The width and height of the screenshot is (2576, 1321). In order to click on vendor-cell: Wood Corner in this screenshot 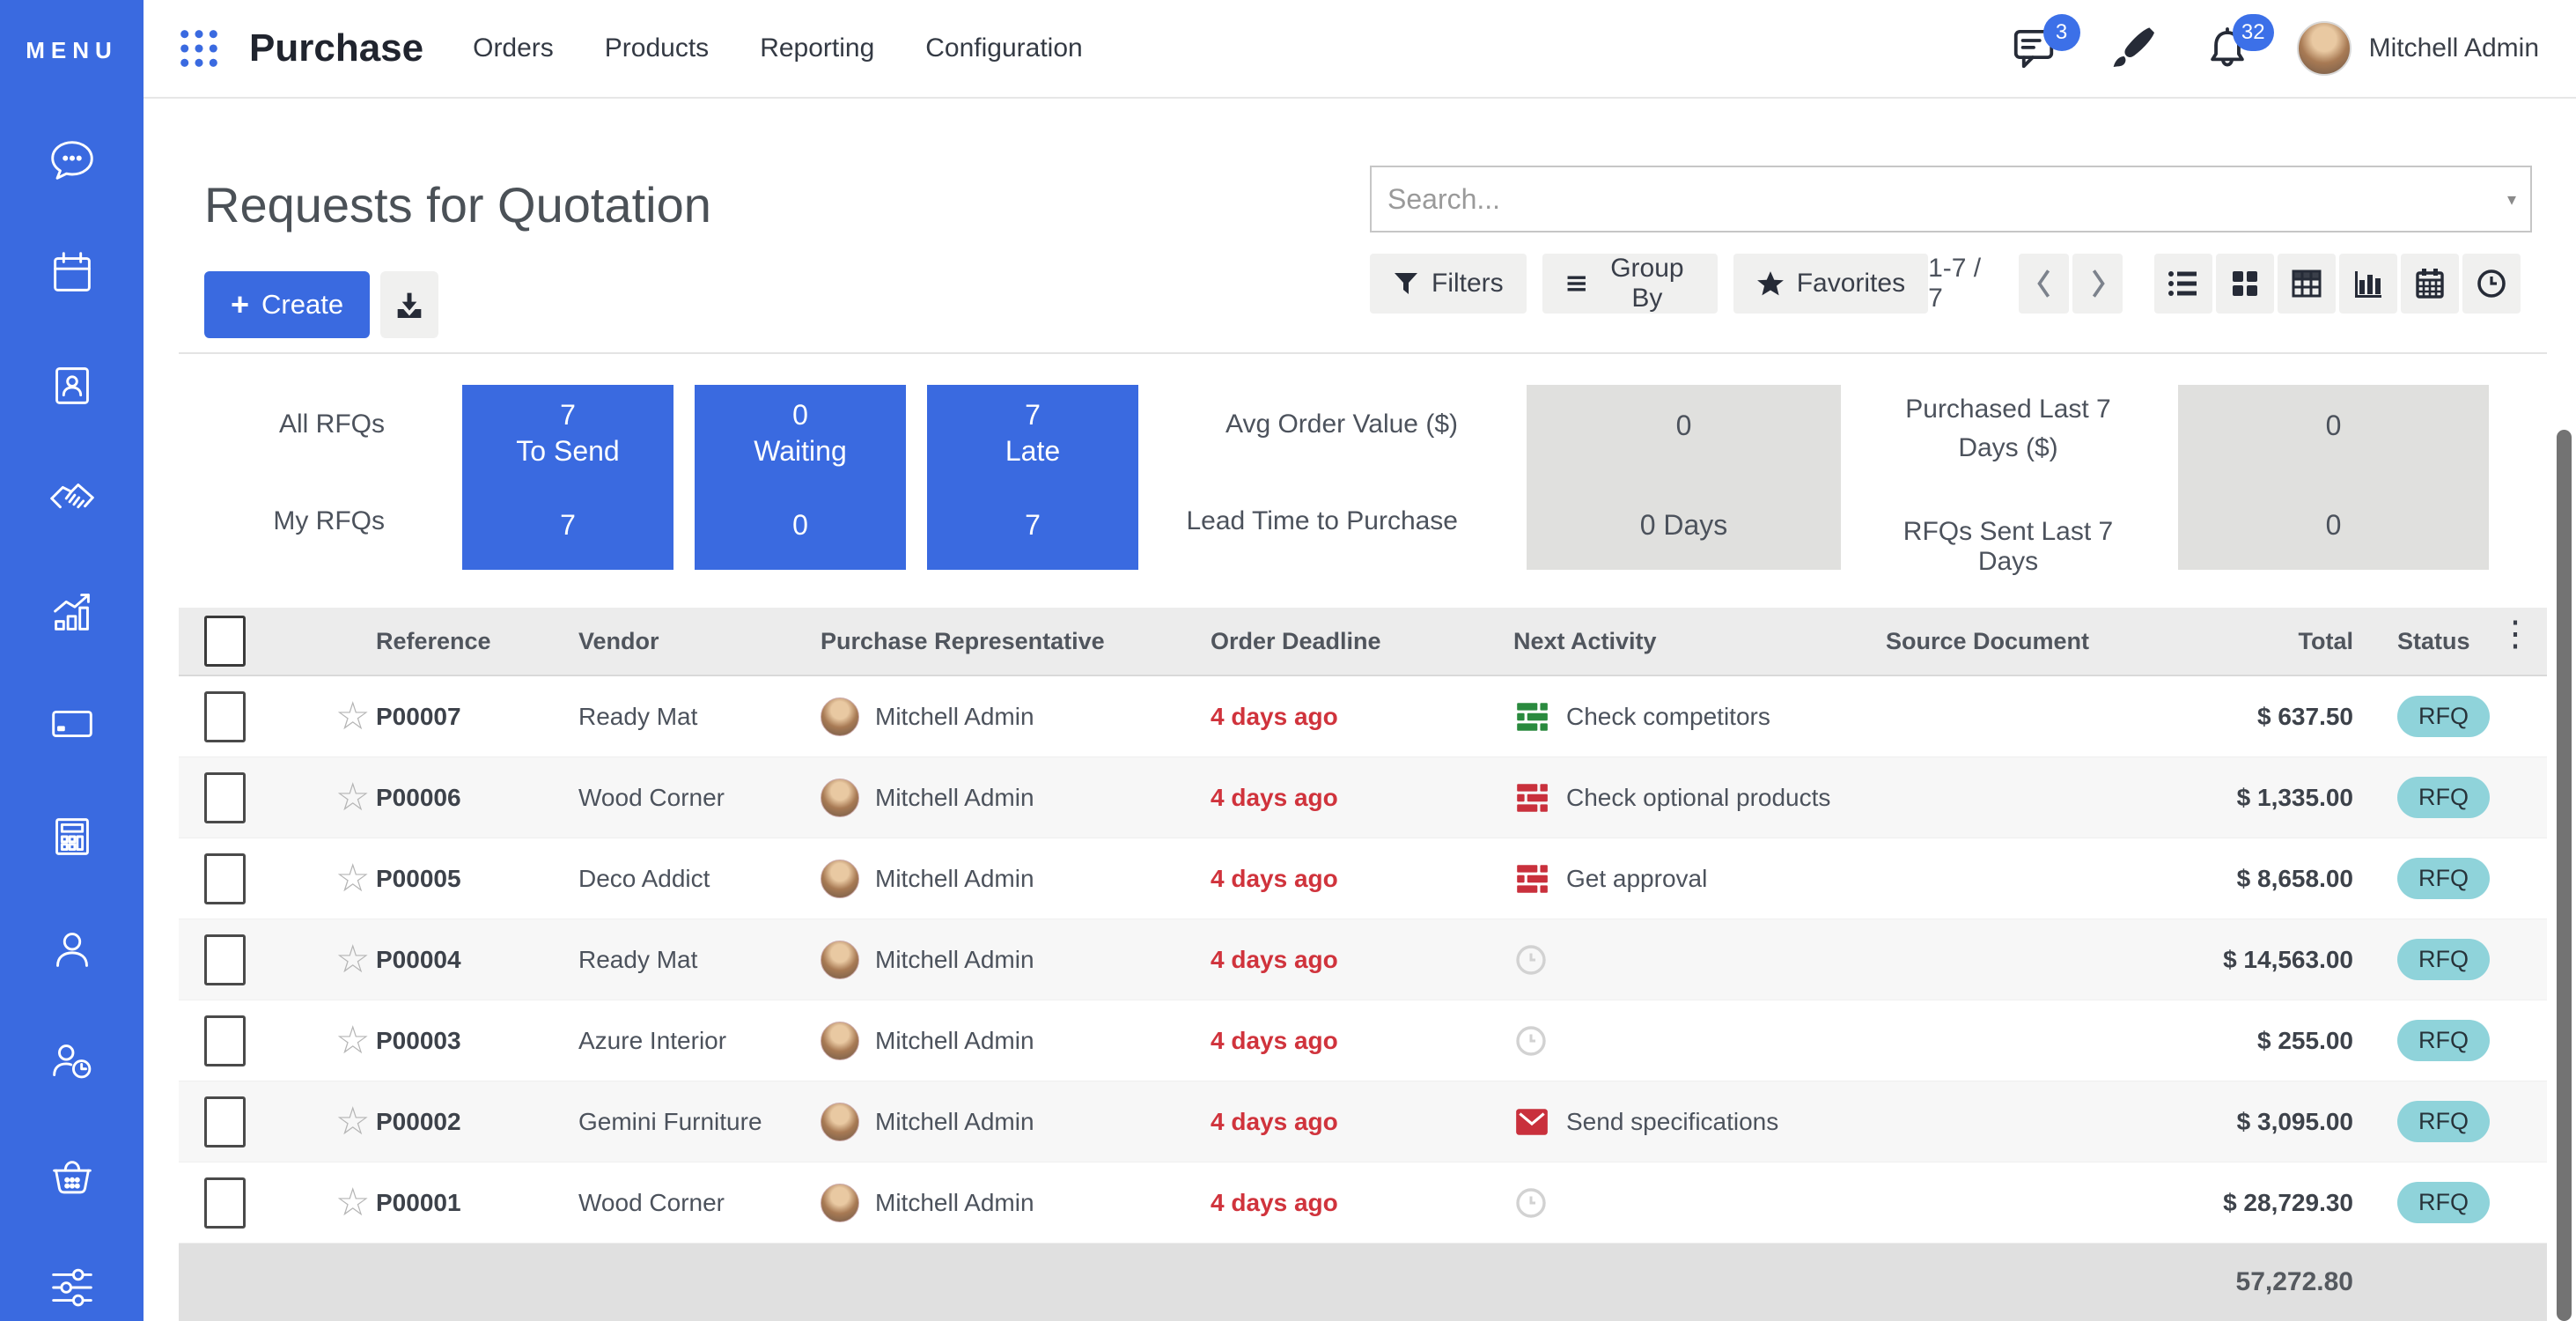, I will do `click(652, 797)`.